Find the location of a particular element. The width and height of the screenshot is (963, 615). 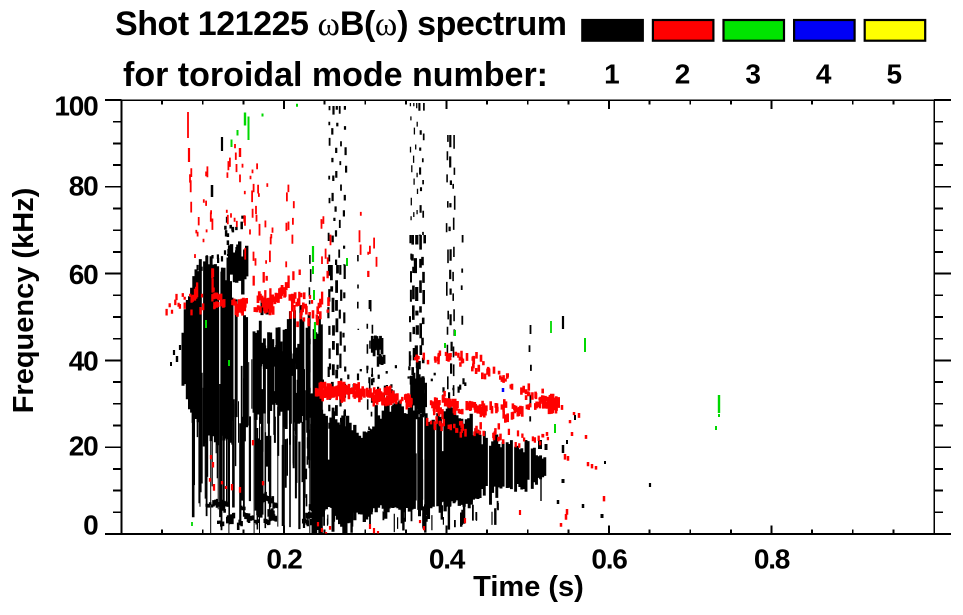

svg-text: 0.2 is located at coordinates (284, 558).